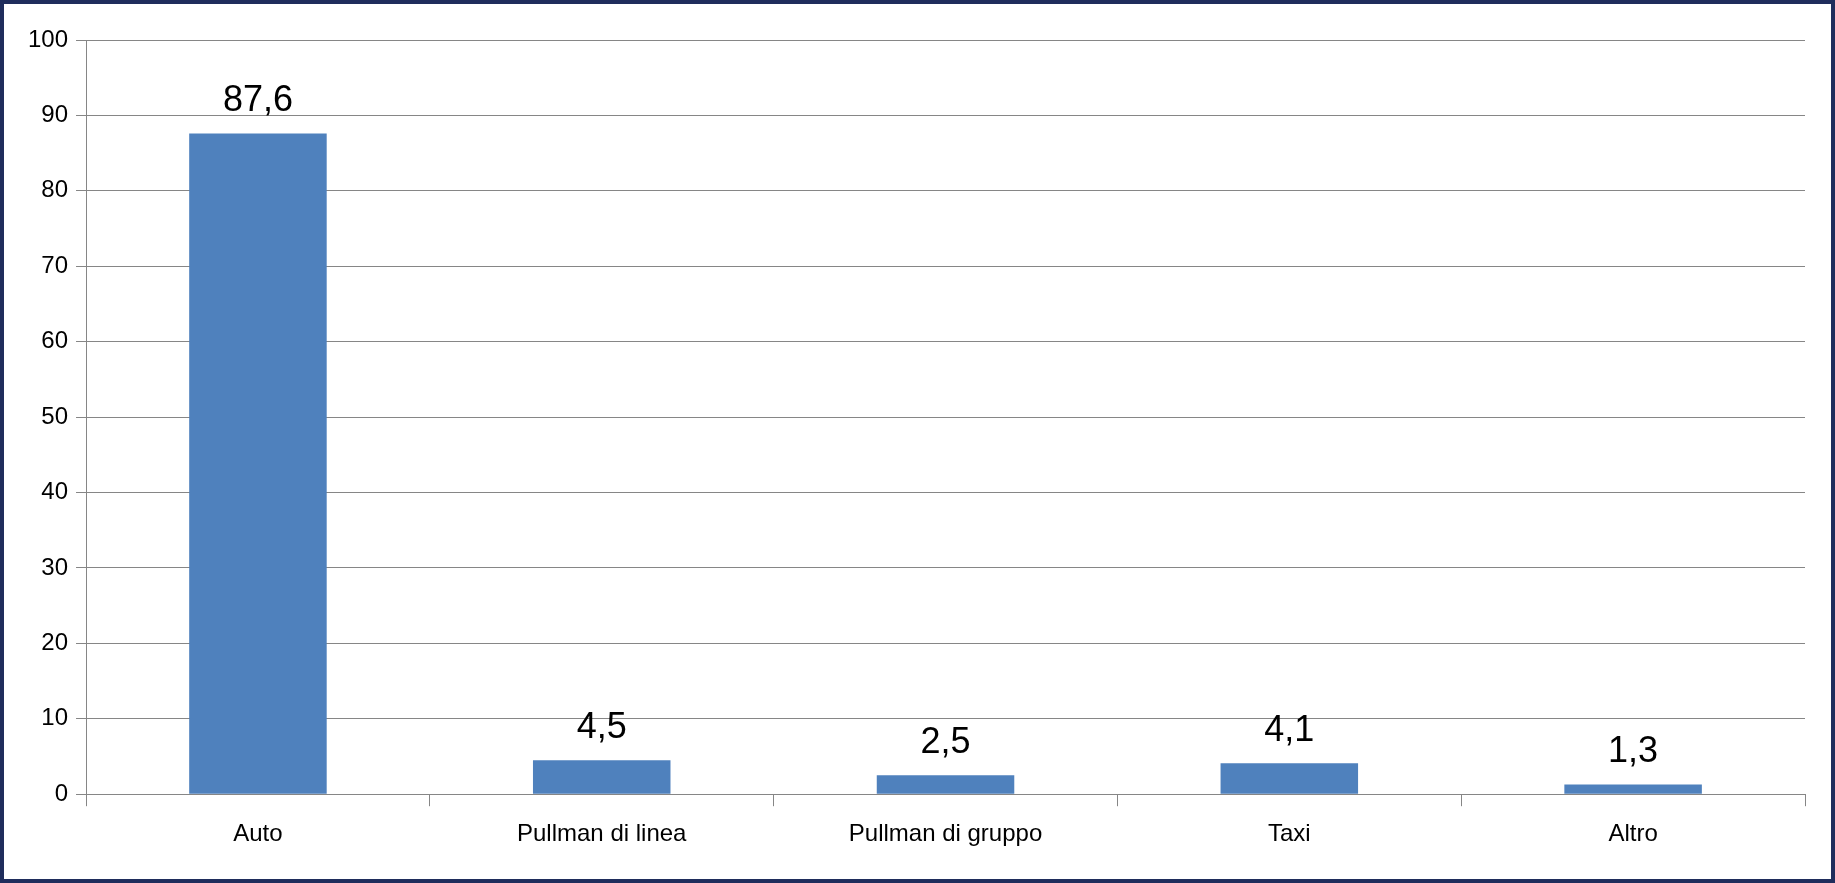 The image size is (1835, 883). What do you see at coordinates (55, 114) in the screenshot?
I see `y-tick-label: 90` at bounding box center [55, 114].